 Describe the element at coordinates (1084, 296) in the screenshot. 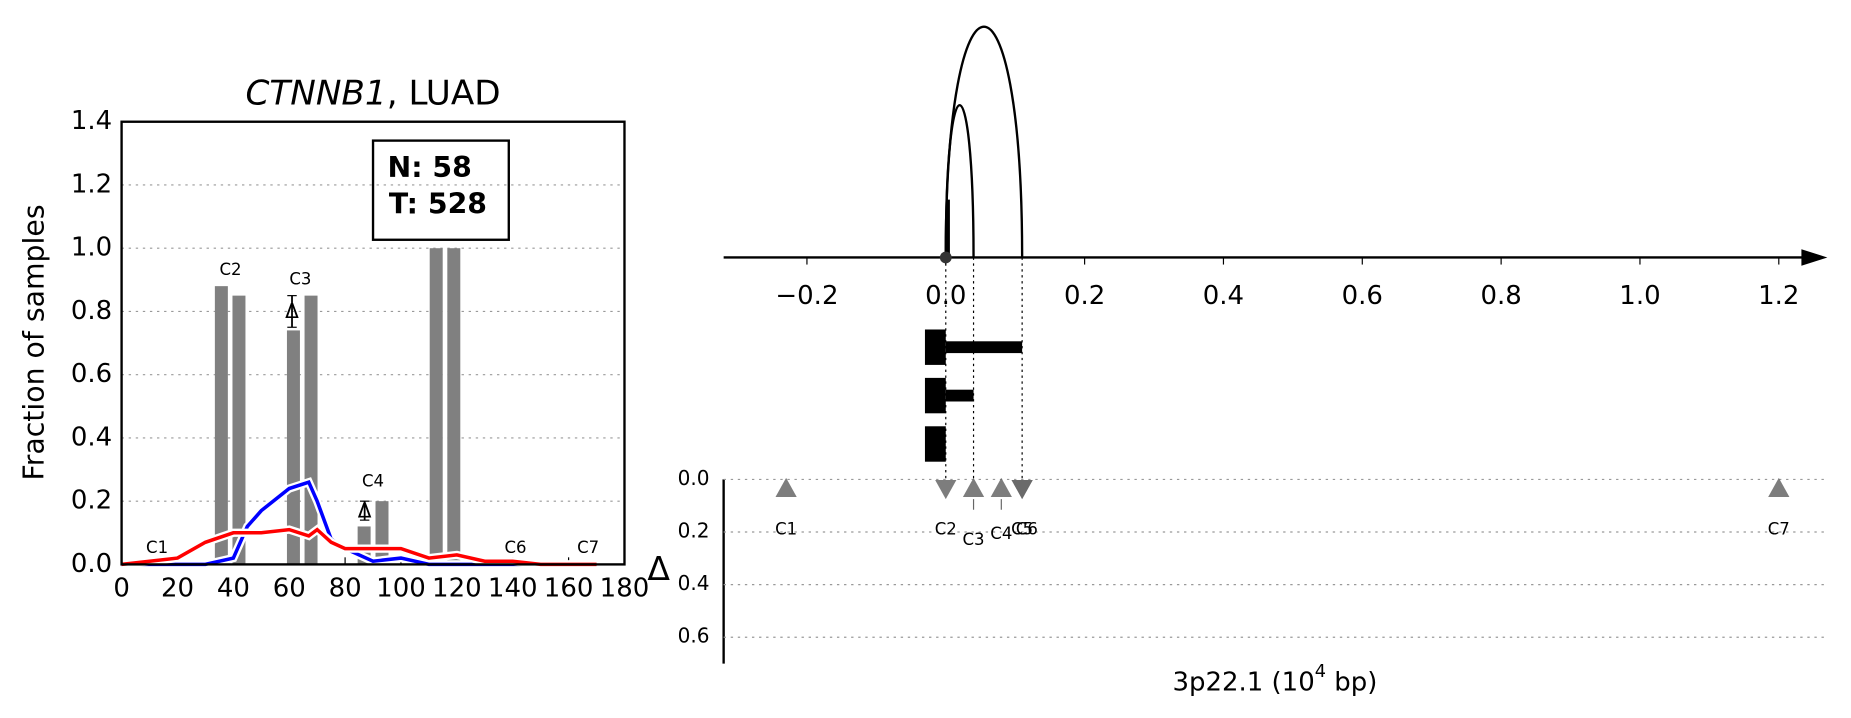

I see `x-tick-label: 0.2` at that location.